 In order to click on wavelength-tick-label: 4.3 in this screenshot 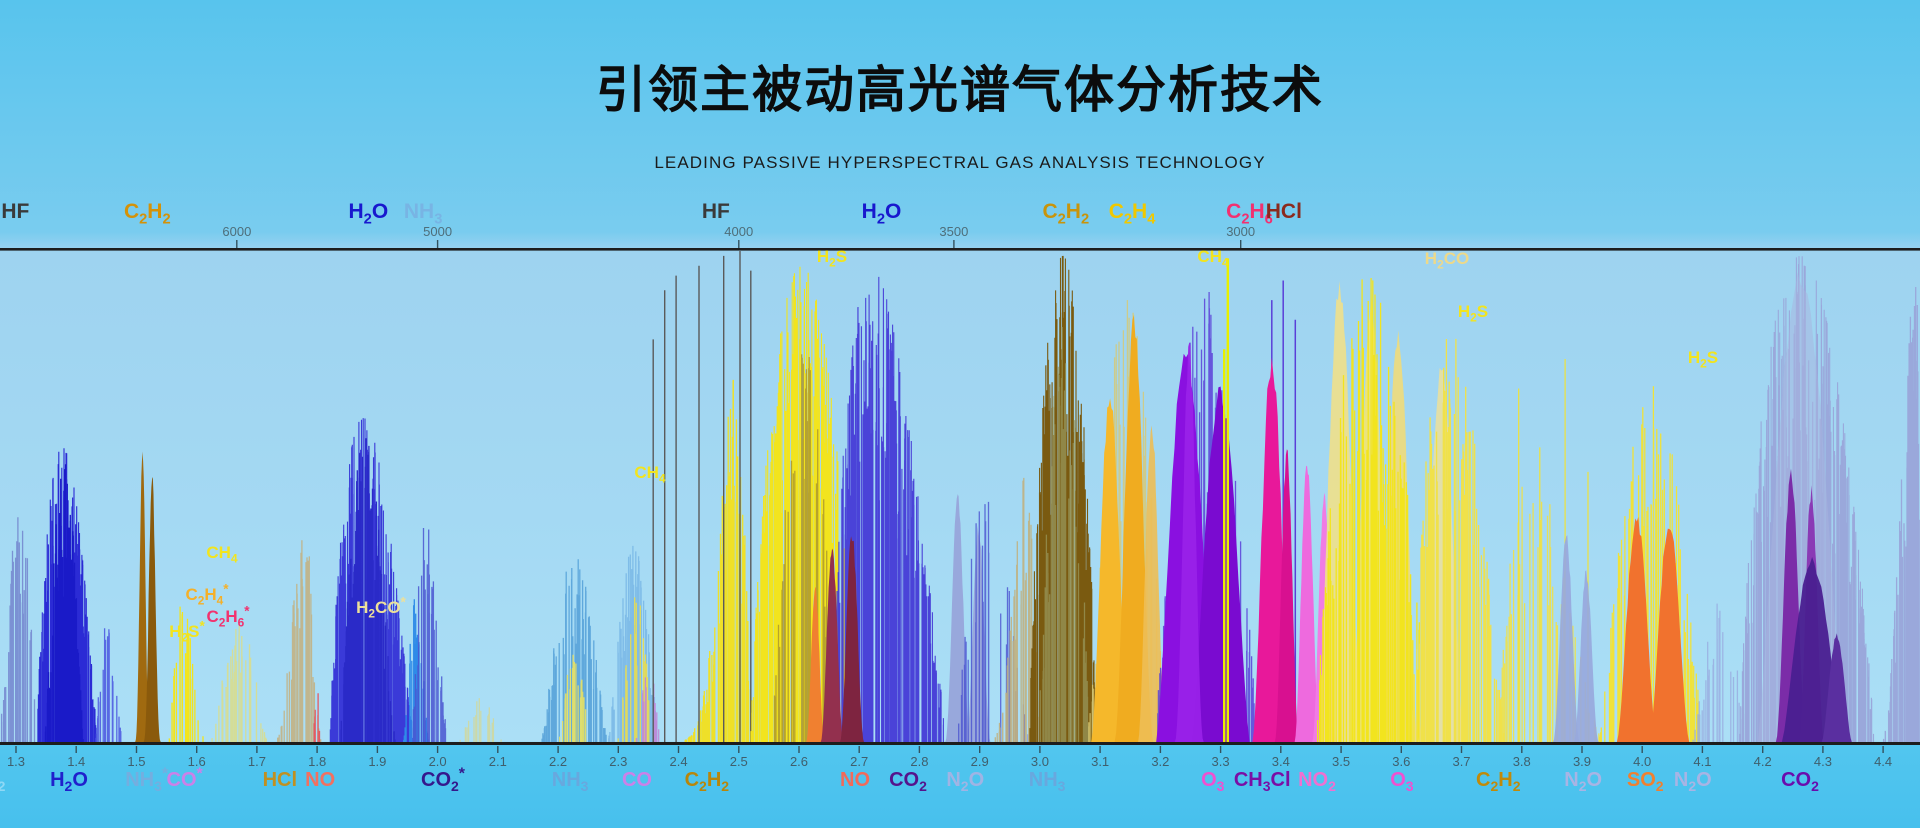, I will do `click(1823, 761)`.